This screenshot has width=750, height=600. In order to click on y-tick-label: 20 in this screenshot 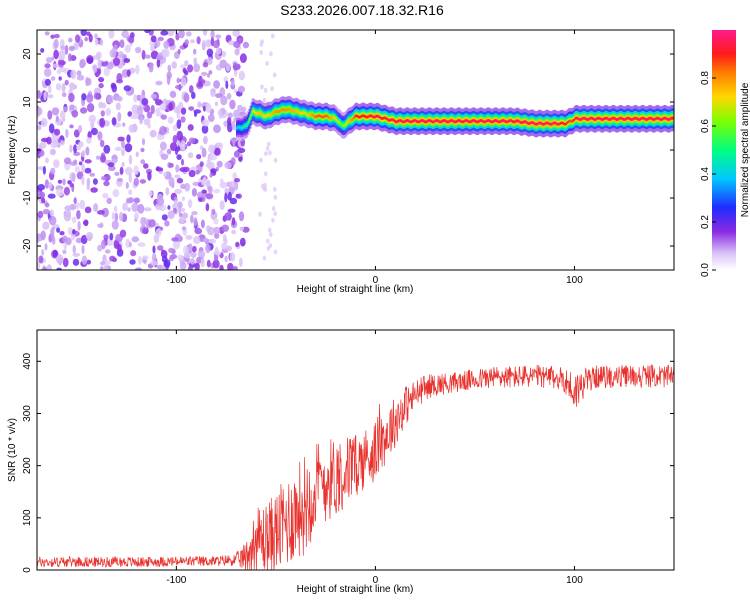, I will do `click(27, 54)`.